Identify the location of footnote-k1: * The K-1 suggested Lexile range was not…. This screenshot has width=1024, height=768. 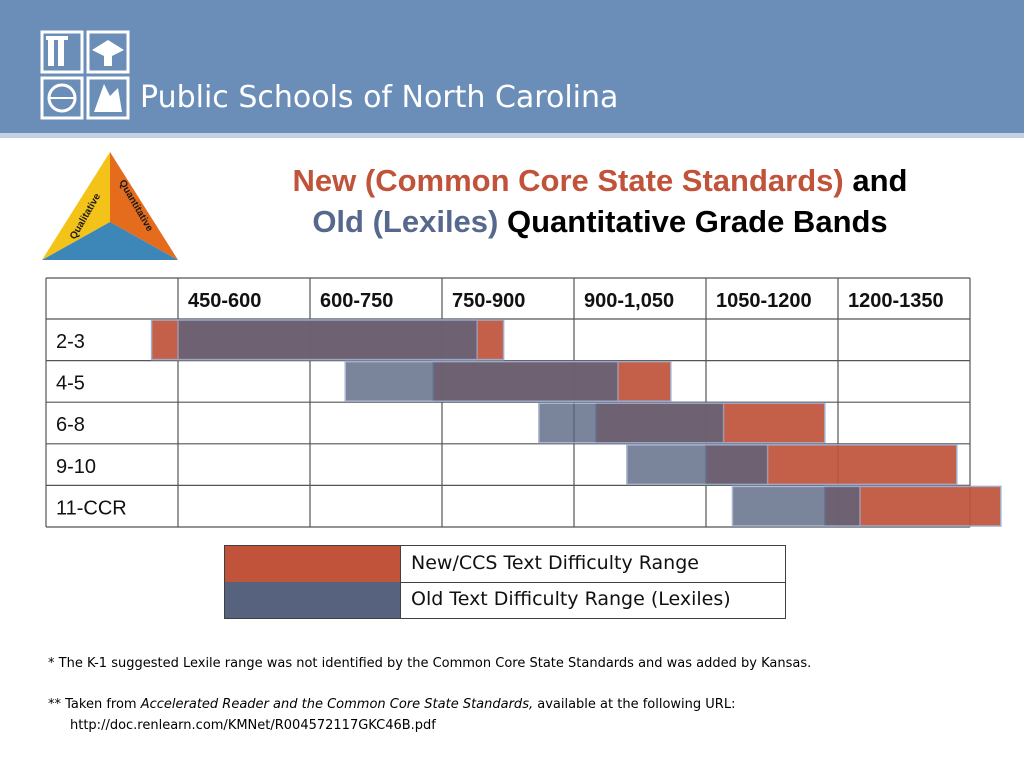
(430, 663).